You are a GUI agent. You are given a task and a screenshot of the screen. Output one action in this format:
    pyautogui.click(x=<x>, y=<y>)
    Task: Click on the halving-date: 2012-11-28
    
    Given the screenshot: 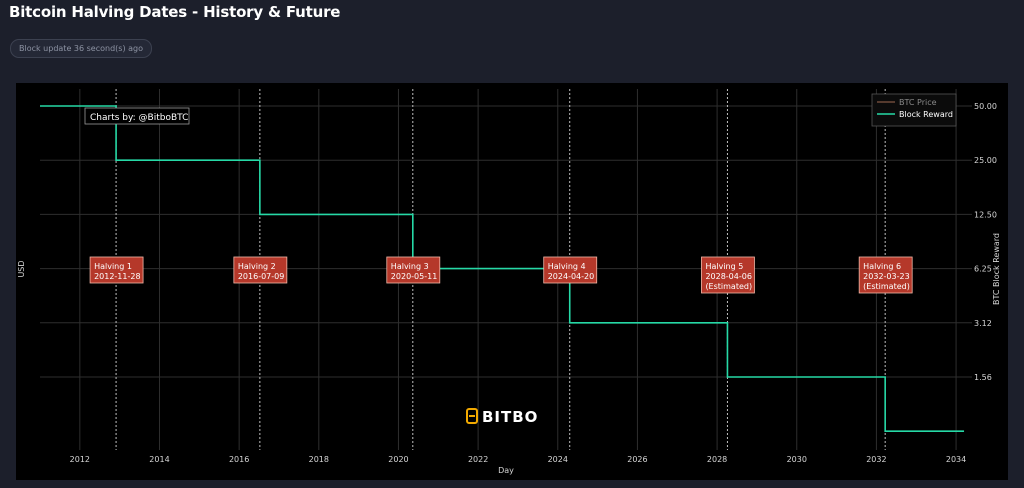 What is the action you would take?
    pyautogui.click(x=117, y=276)
    